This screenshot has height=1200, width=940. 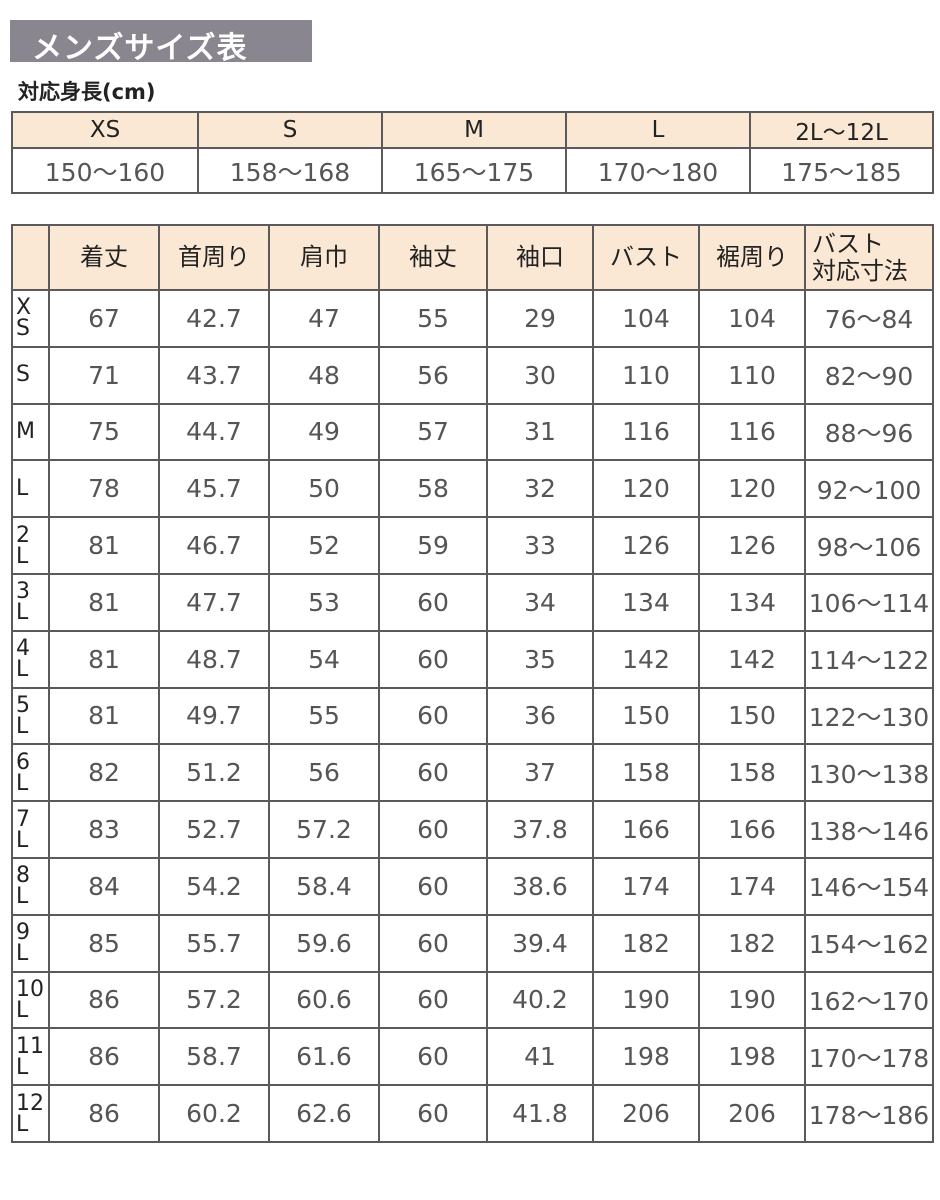 What do you see at coordinates (324, 318) in the screenshot?
I see `measurement-cell: 47` at bounding box center [324, 318].